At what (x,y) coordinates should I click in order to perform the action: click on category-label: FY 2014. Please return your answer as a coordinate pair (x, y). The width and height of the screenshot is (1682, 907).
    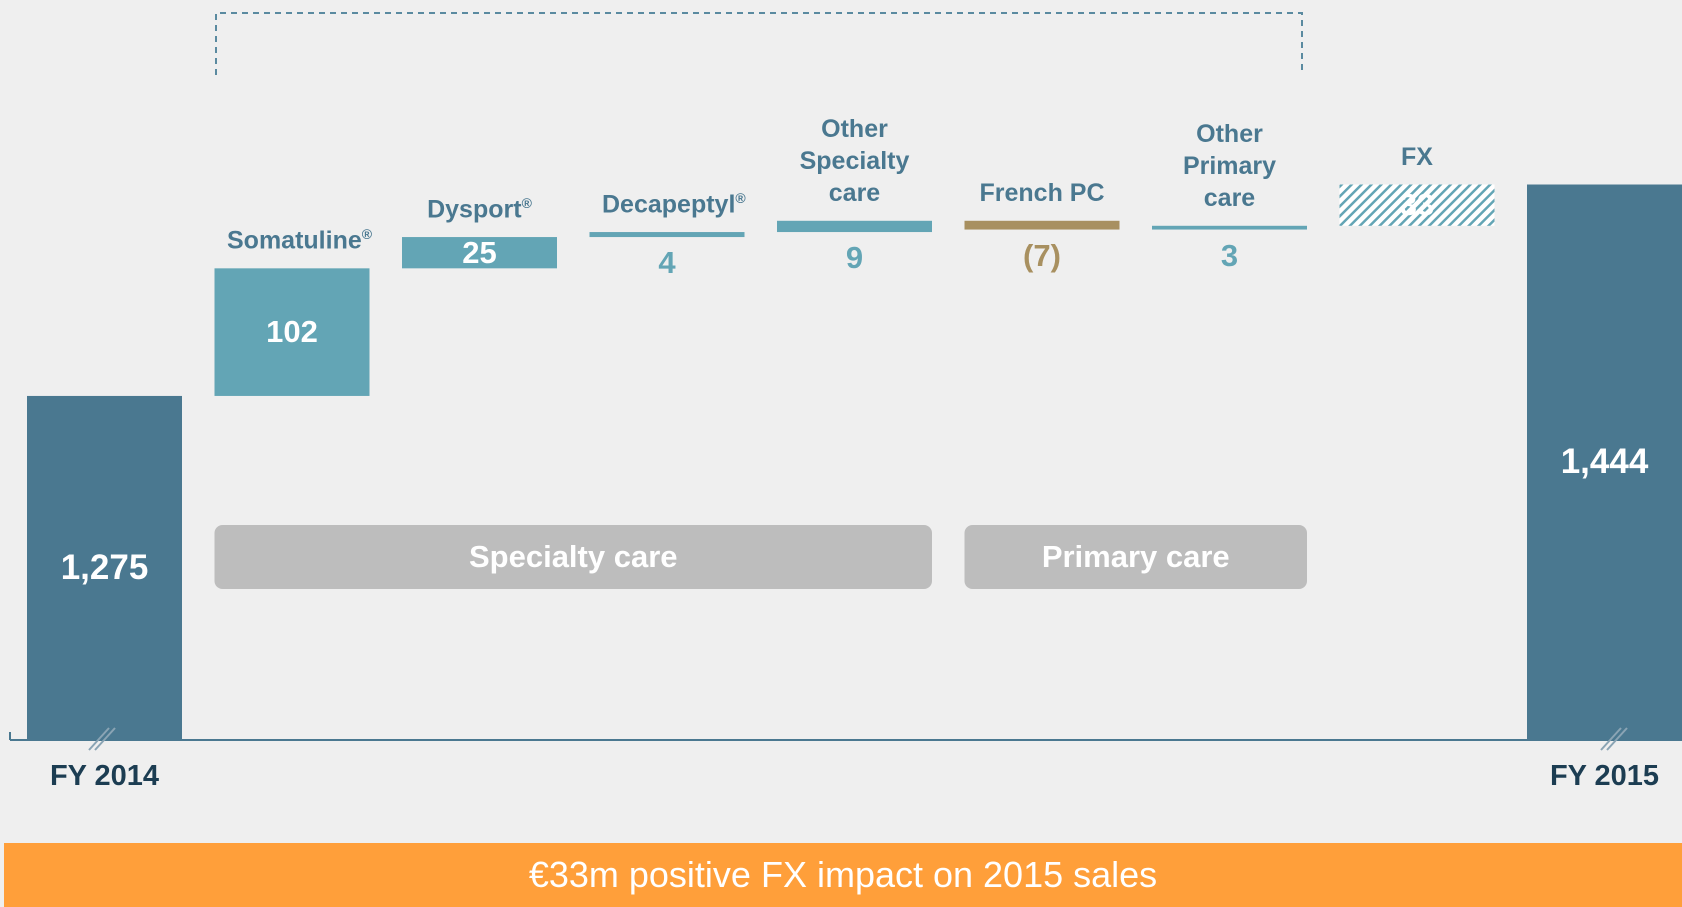
    Looking at the image, I should click on (104, 776).